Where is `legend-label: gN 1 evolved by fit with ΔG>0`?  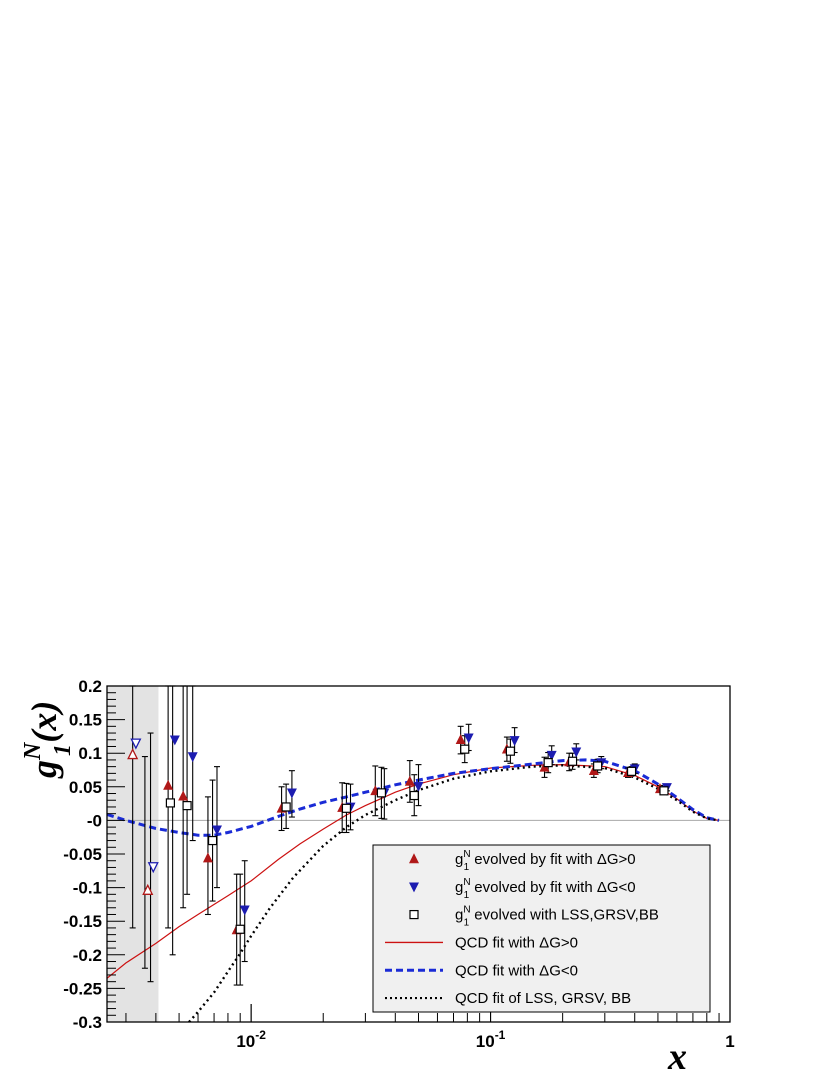
legend-label: gN 1 evolved by fit with ΔG>0 is located at coordinates (545, 861).